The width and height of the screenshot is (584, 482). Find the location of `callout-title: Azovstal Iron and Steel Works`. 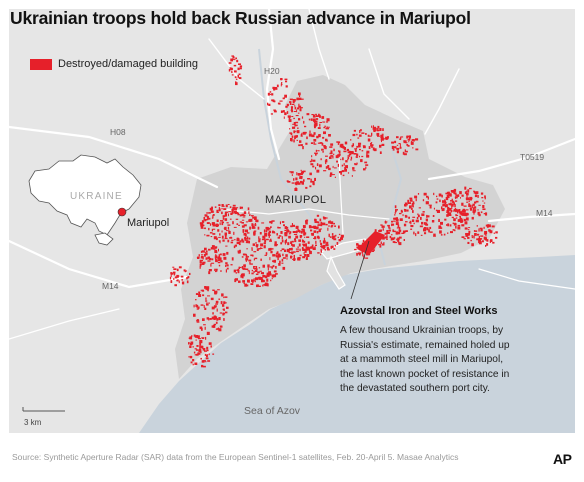

callout-title: Azovstal Iron and Steel Works is located at coordinates (419, 311).